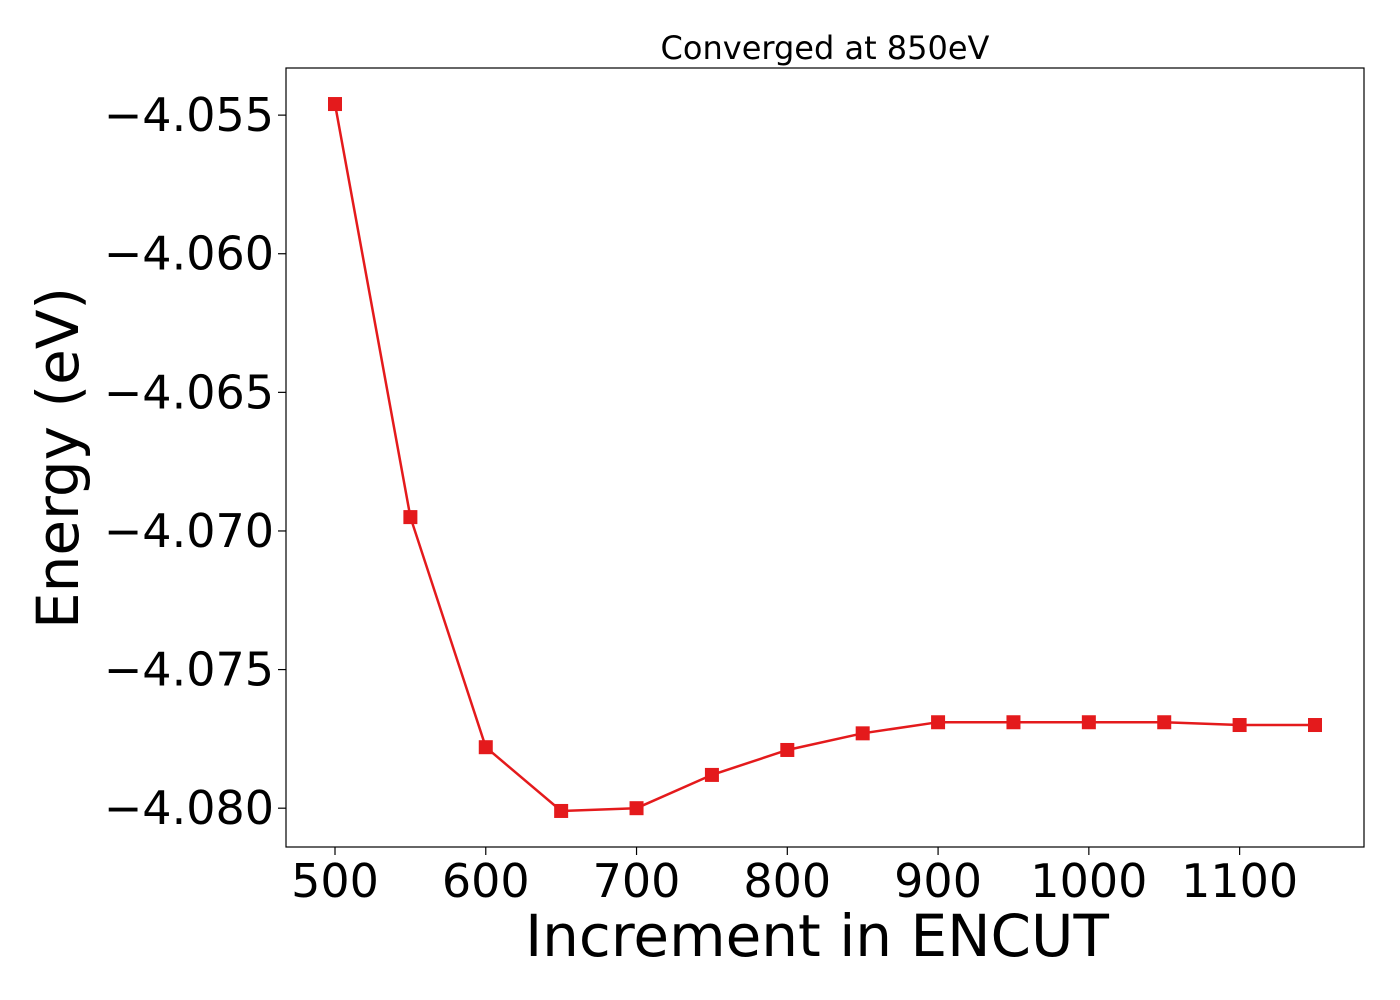  What do you see at coordinates (58, 458) in the screenshot?
I see `y-axis-label: Energy (eV)` at bounding box center [58, 458].